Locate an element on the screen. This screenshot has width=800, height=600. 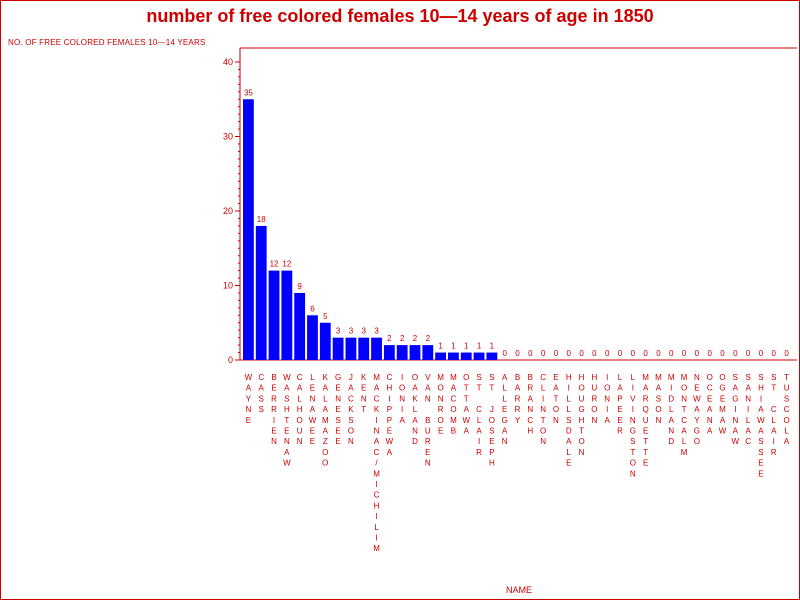
category-label-char: D is located at coordinates (569, 431).